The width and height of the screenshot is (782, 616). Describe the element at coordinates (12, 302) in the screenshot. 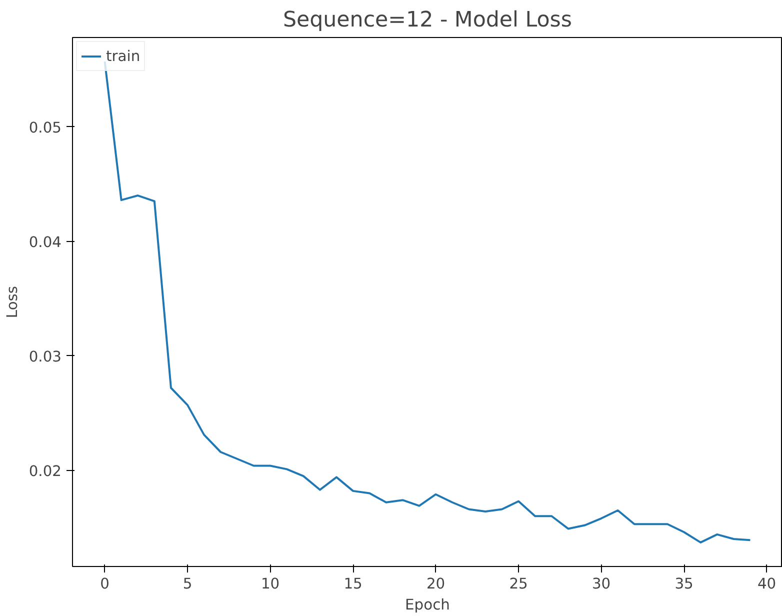

I see `y-axis-title: Loss` at that location.